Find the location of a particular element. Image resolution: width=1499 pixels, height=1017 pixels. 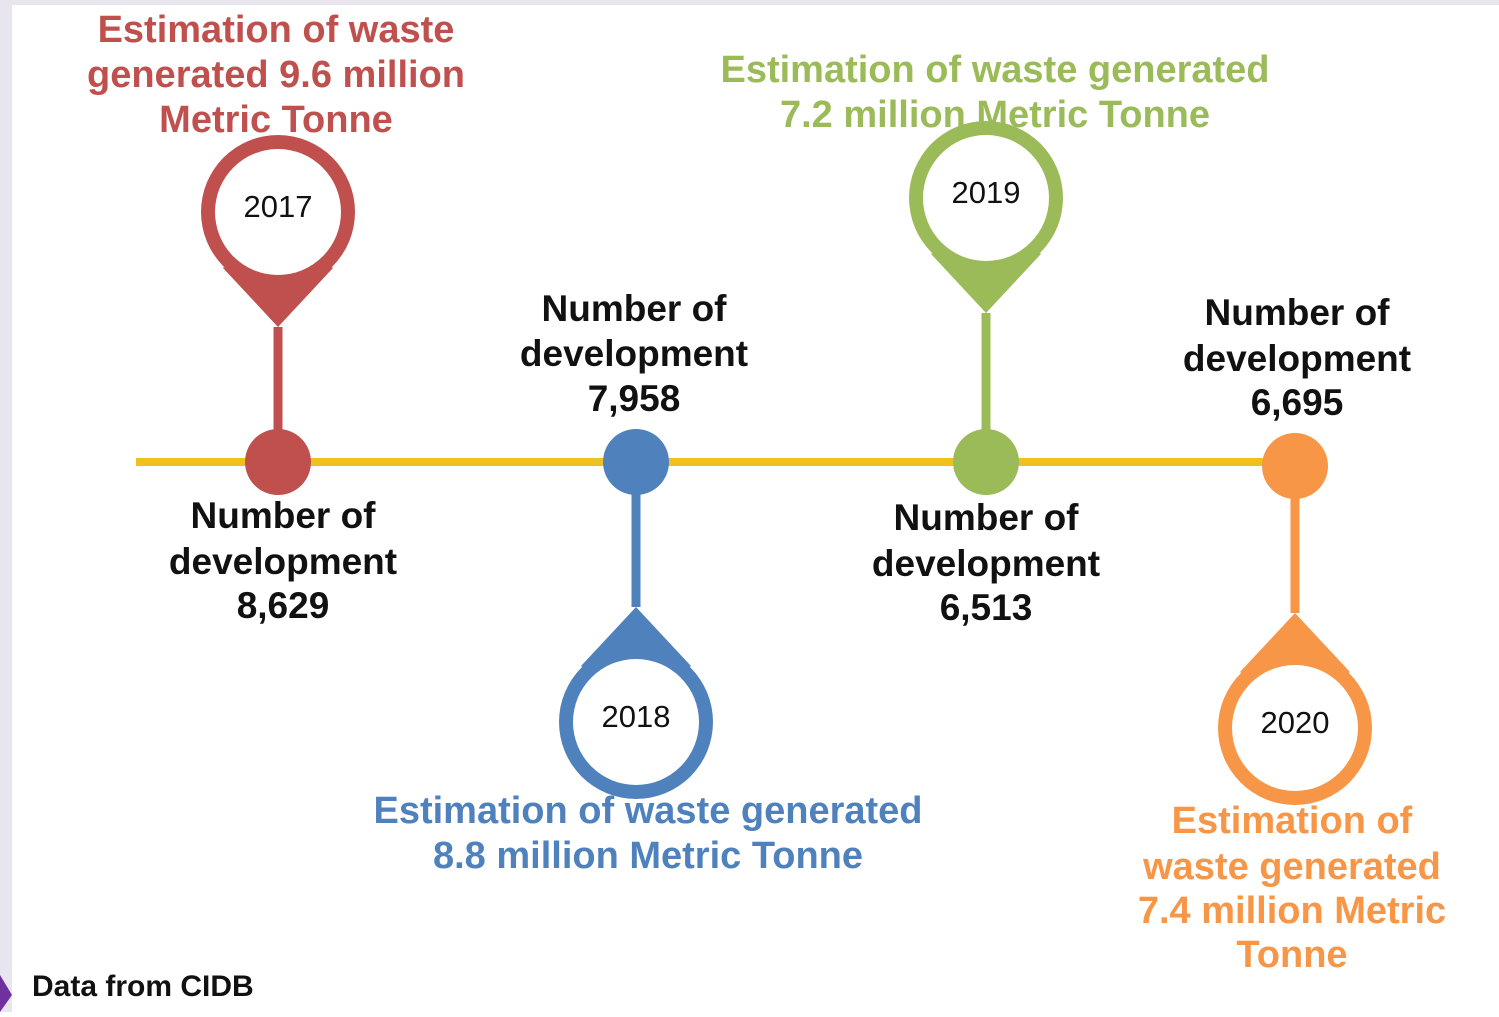

waste-label: Estimation of waste is located at coordinates (276, 30).